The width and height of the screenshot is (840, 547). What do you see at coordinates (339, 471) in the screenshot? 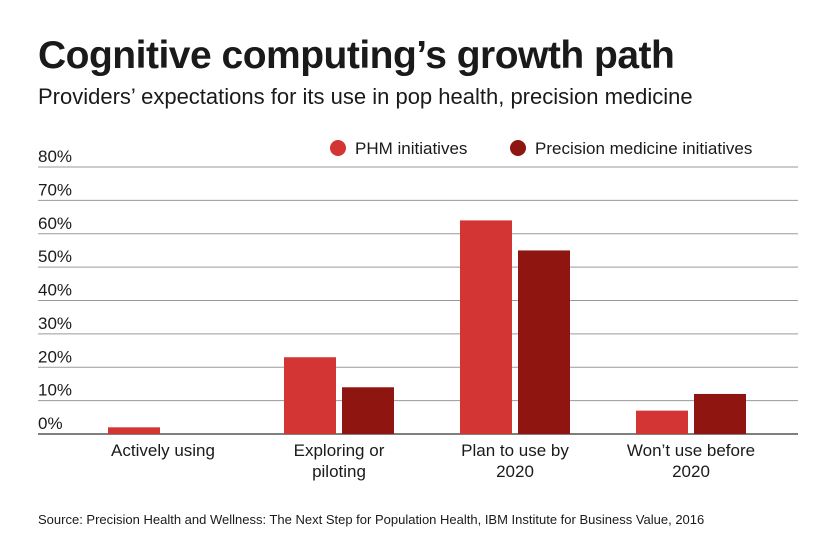
I see `x-category-label: piloting` at bounding box center [339, 471].